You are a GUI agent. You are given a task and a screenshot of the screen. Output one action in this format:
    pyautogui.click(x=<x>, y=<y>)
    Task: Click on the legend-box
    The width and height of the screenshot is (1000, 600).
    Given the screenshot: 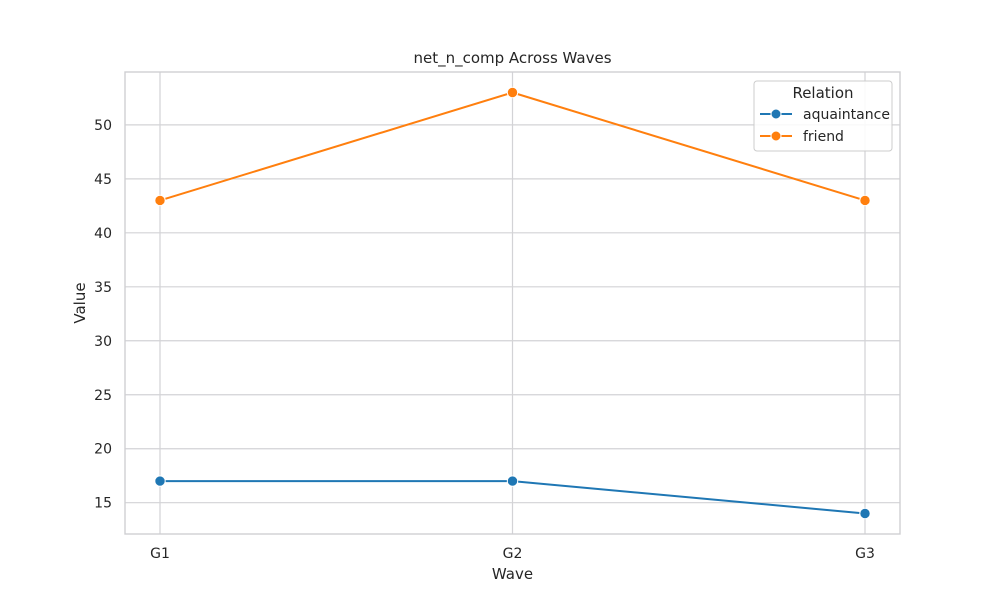 What is the action you would take?
    pyautogui.click(x=823, y=116)
    